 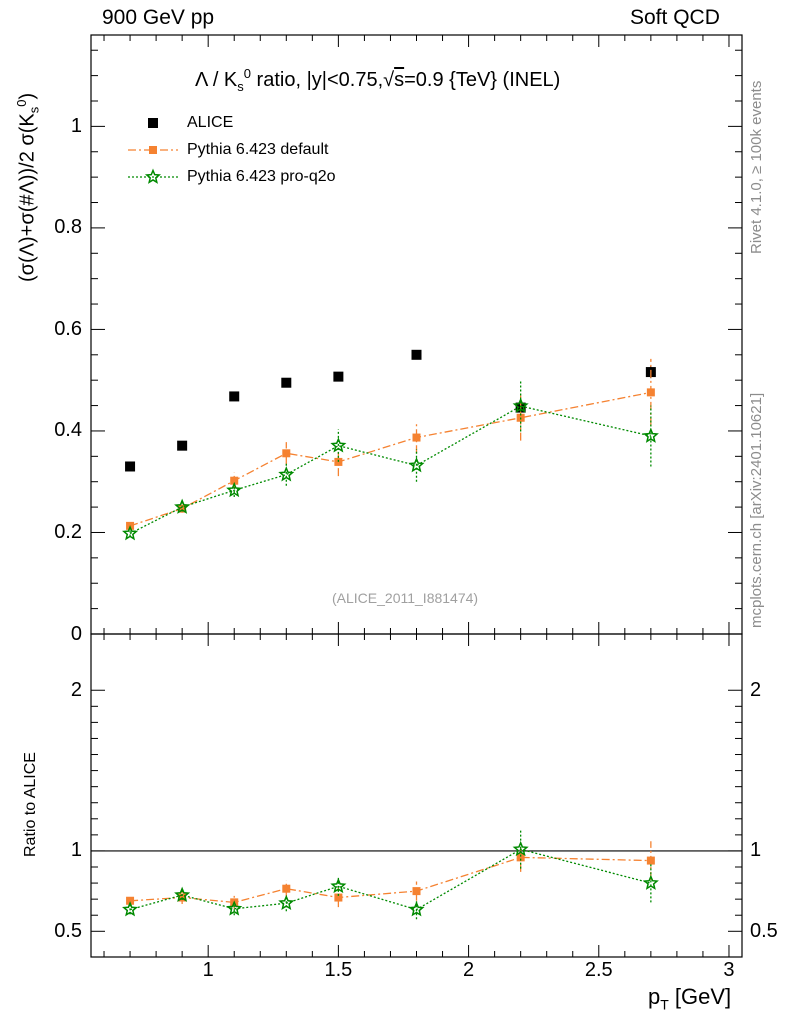 What do you see at coordinates (210, 122) in the screenshot?
I see `legend-label-alice: ALICE` at bounding box center [210, 122].